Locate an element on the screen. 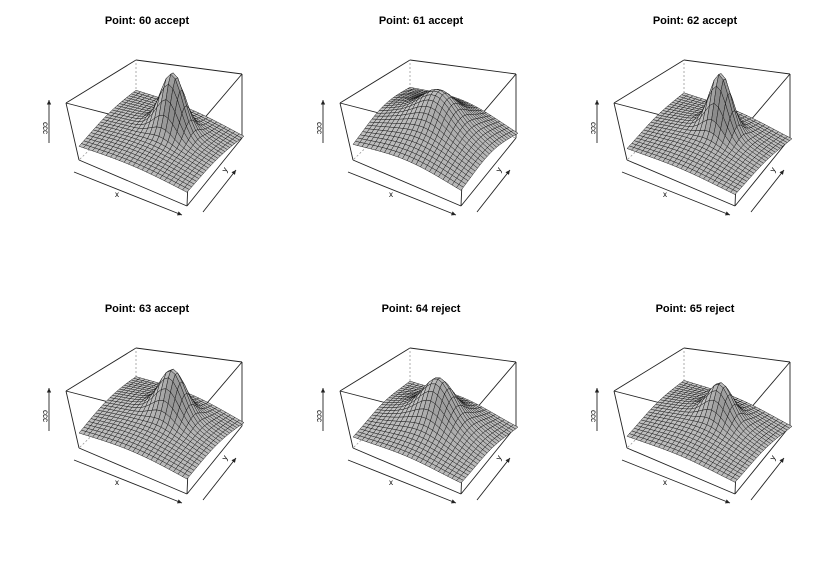  surface-panel-4: Point: 63 accept x y ccc is located at coordinates (143, 403).